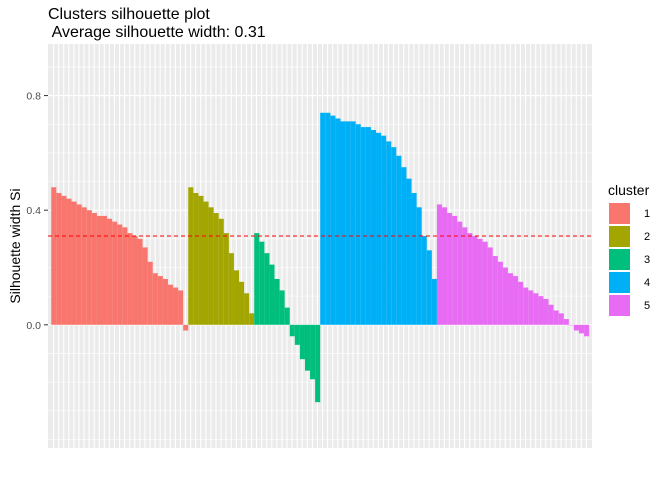 The width and height of the screenshot is (672, 480). I want to click on legend-label: 2, so click(647, 236).